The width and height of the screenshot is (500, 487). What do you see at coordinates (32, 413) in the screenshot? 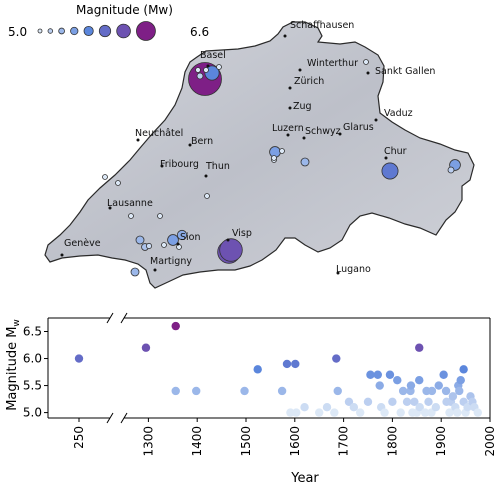
I see `y-tick-label: 5.0` at bounding box center [32, 413].